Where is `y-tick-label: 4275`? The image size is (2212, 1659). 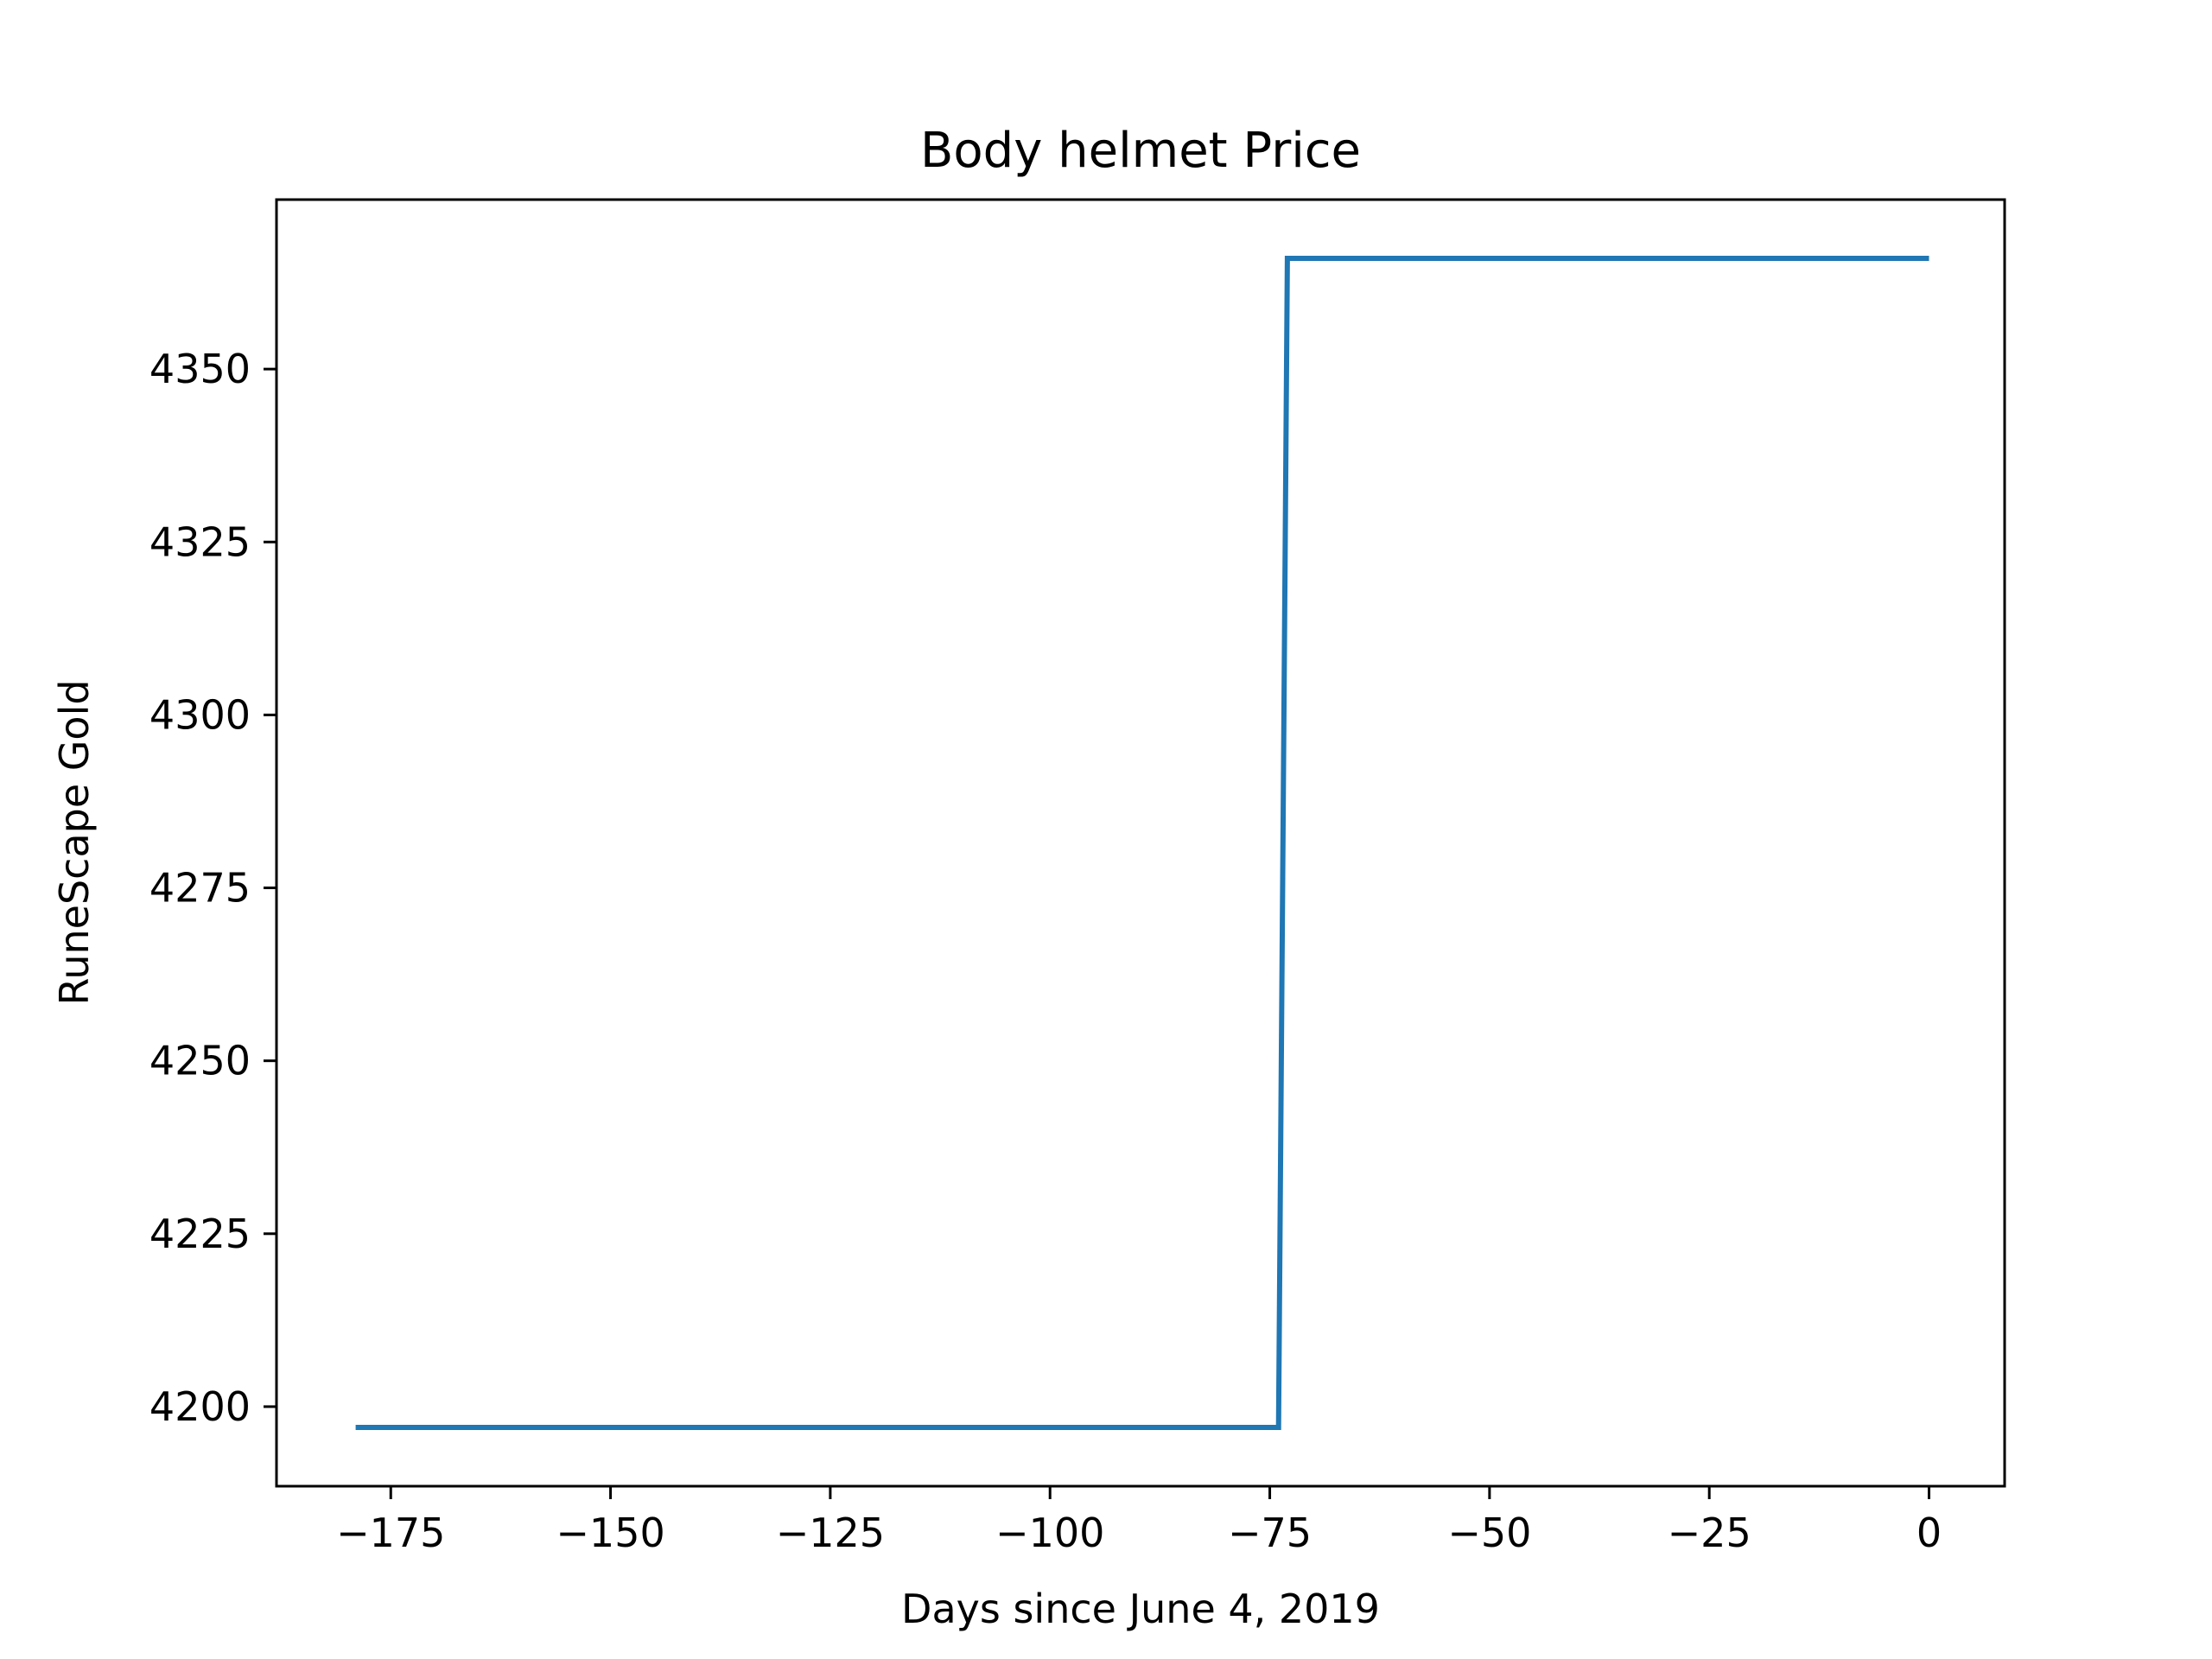
y-tick-label: 4275 is located at coordinates (200, 888).